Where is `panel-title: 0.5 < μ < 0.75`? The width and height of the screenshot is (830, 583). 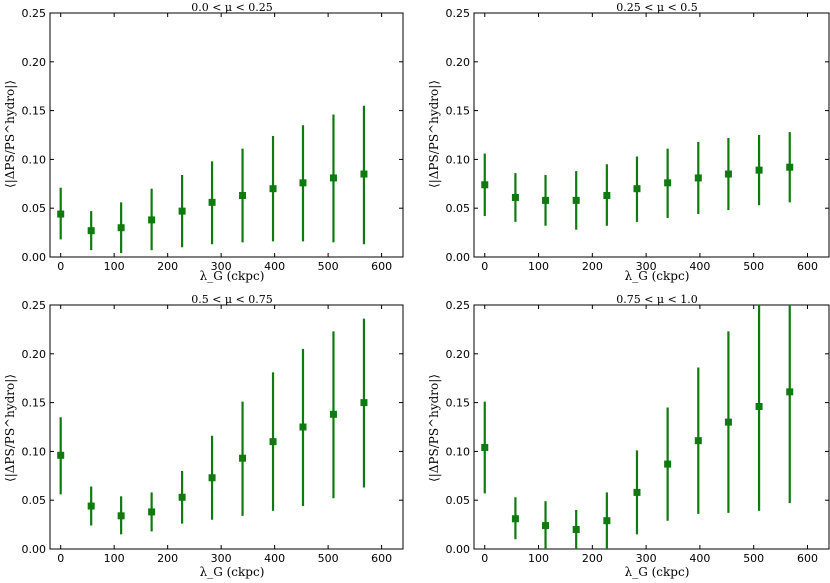
panel-title: 0.5 < μ < 0.75 is located at coordinates (232, 299).